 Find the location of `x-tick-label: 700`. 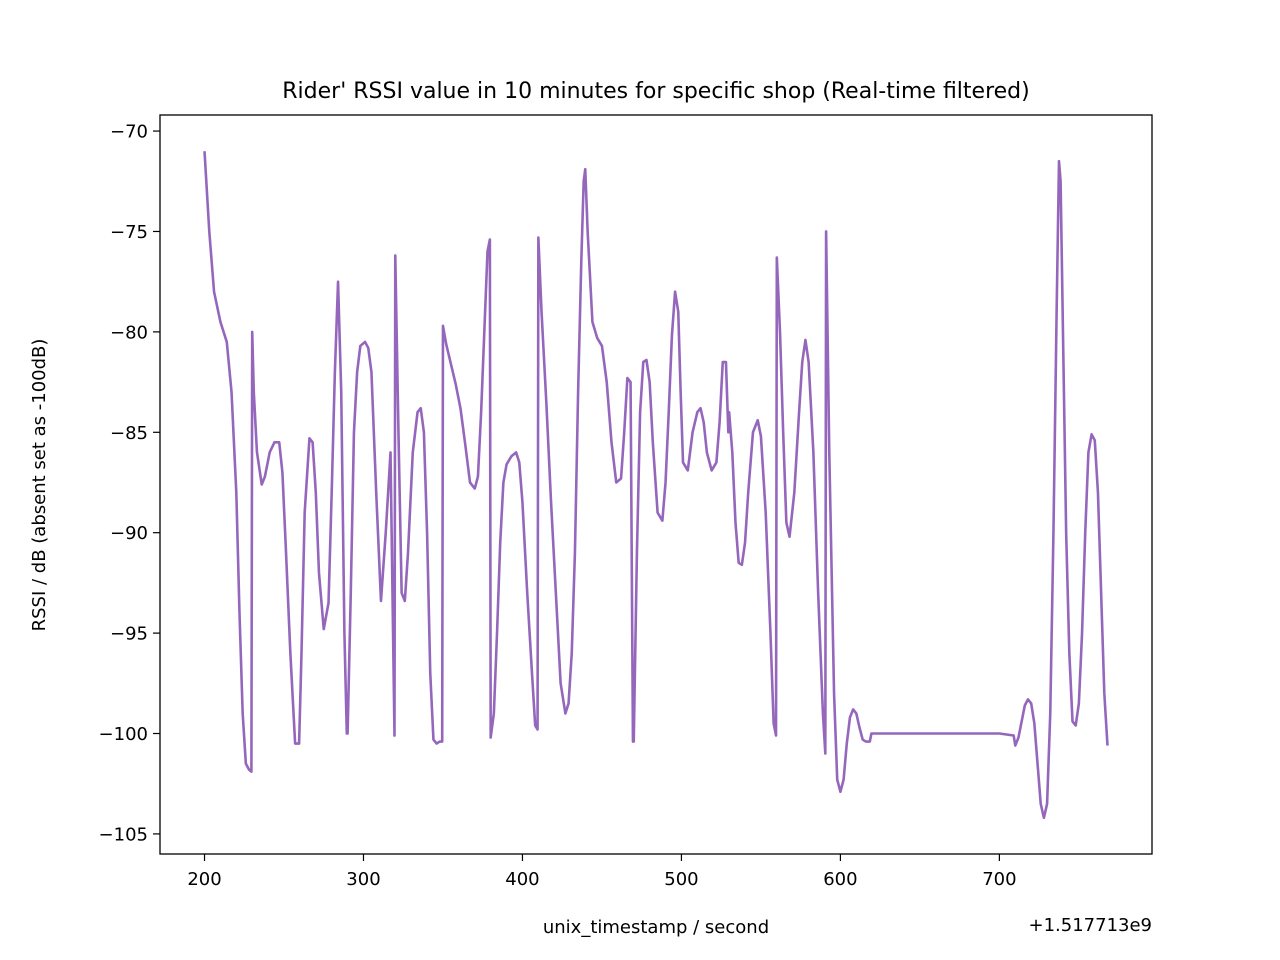

x-tick-label: 700 is located at coordinates (999, 879).